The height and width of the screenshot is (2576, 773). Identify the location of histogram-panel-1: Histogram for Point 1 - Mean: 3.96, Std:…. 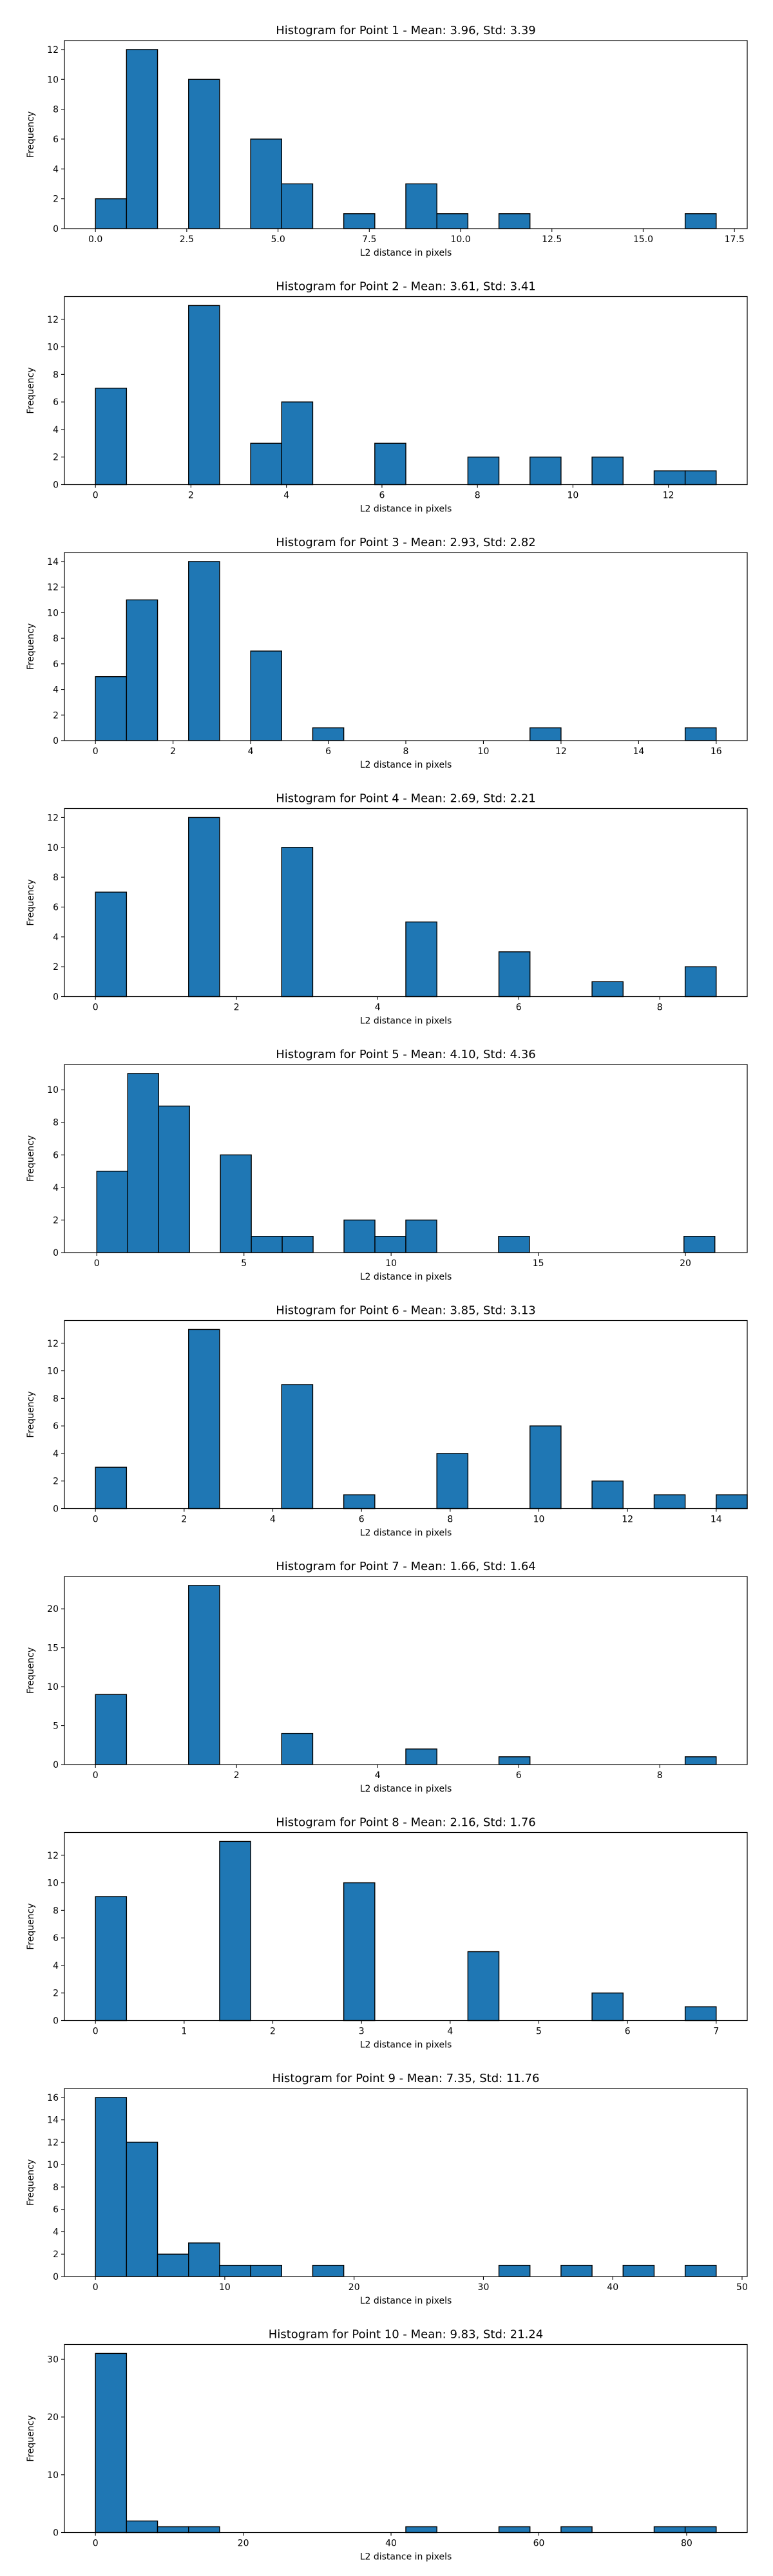
(387, 141).